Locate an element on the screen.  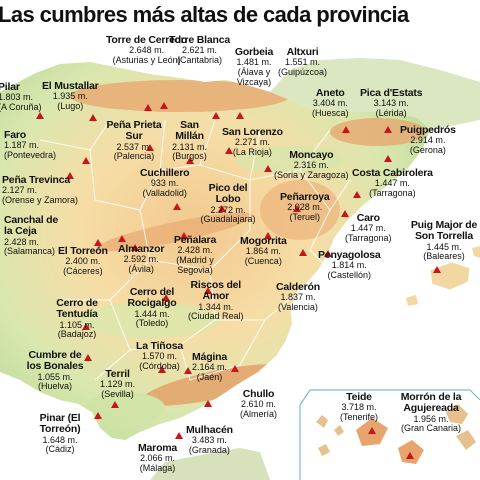
peak-height: 2.271 m. is located at coordinates (252, 142).